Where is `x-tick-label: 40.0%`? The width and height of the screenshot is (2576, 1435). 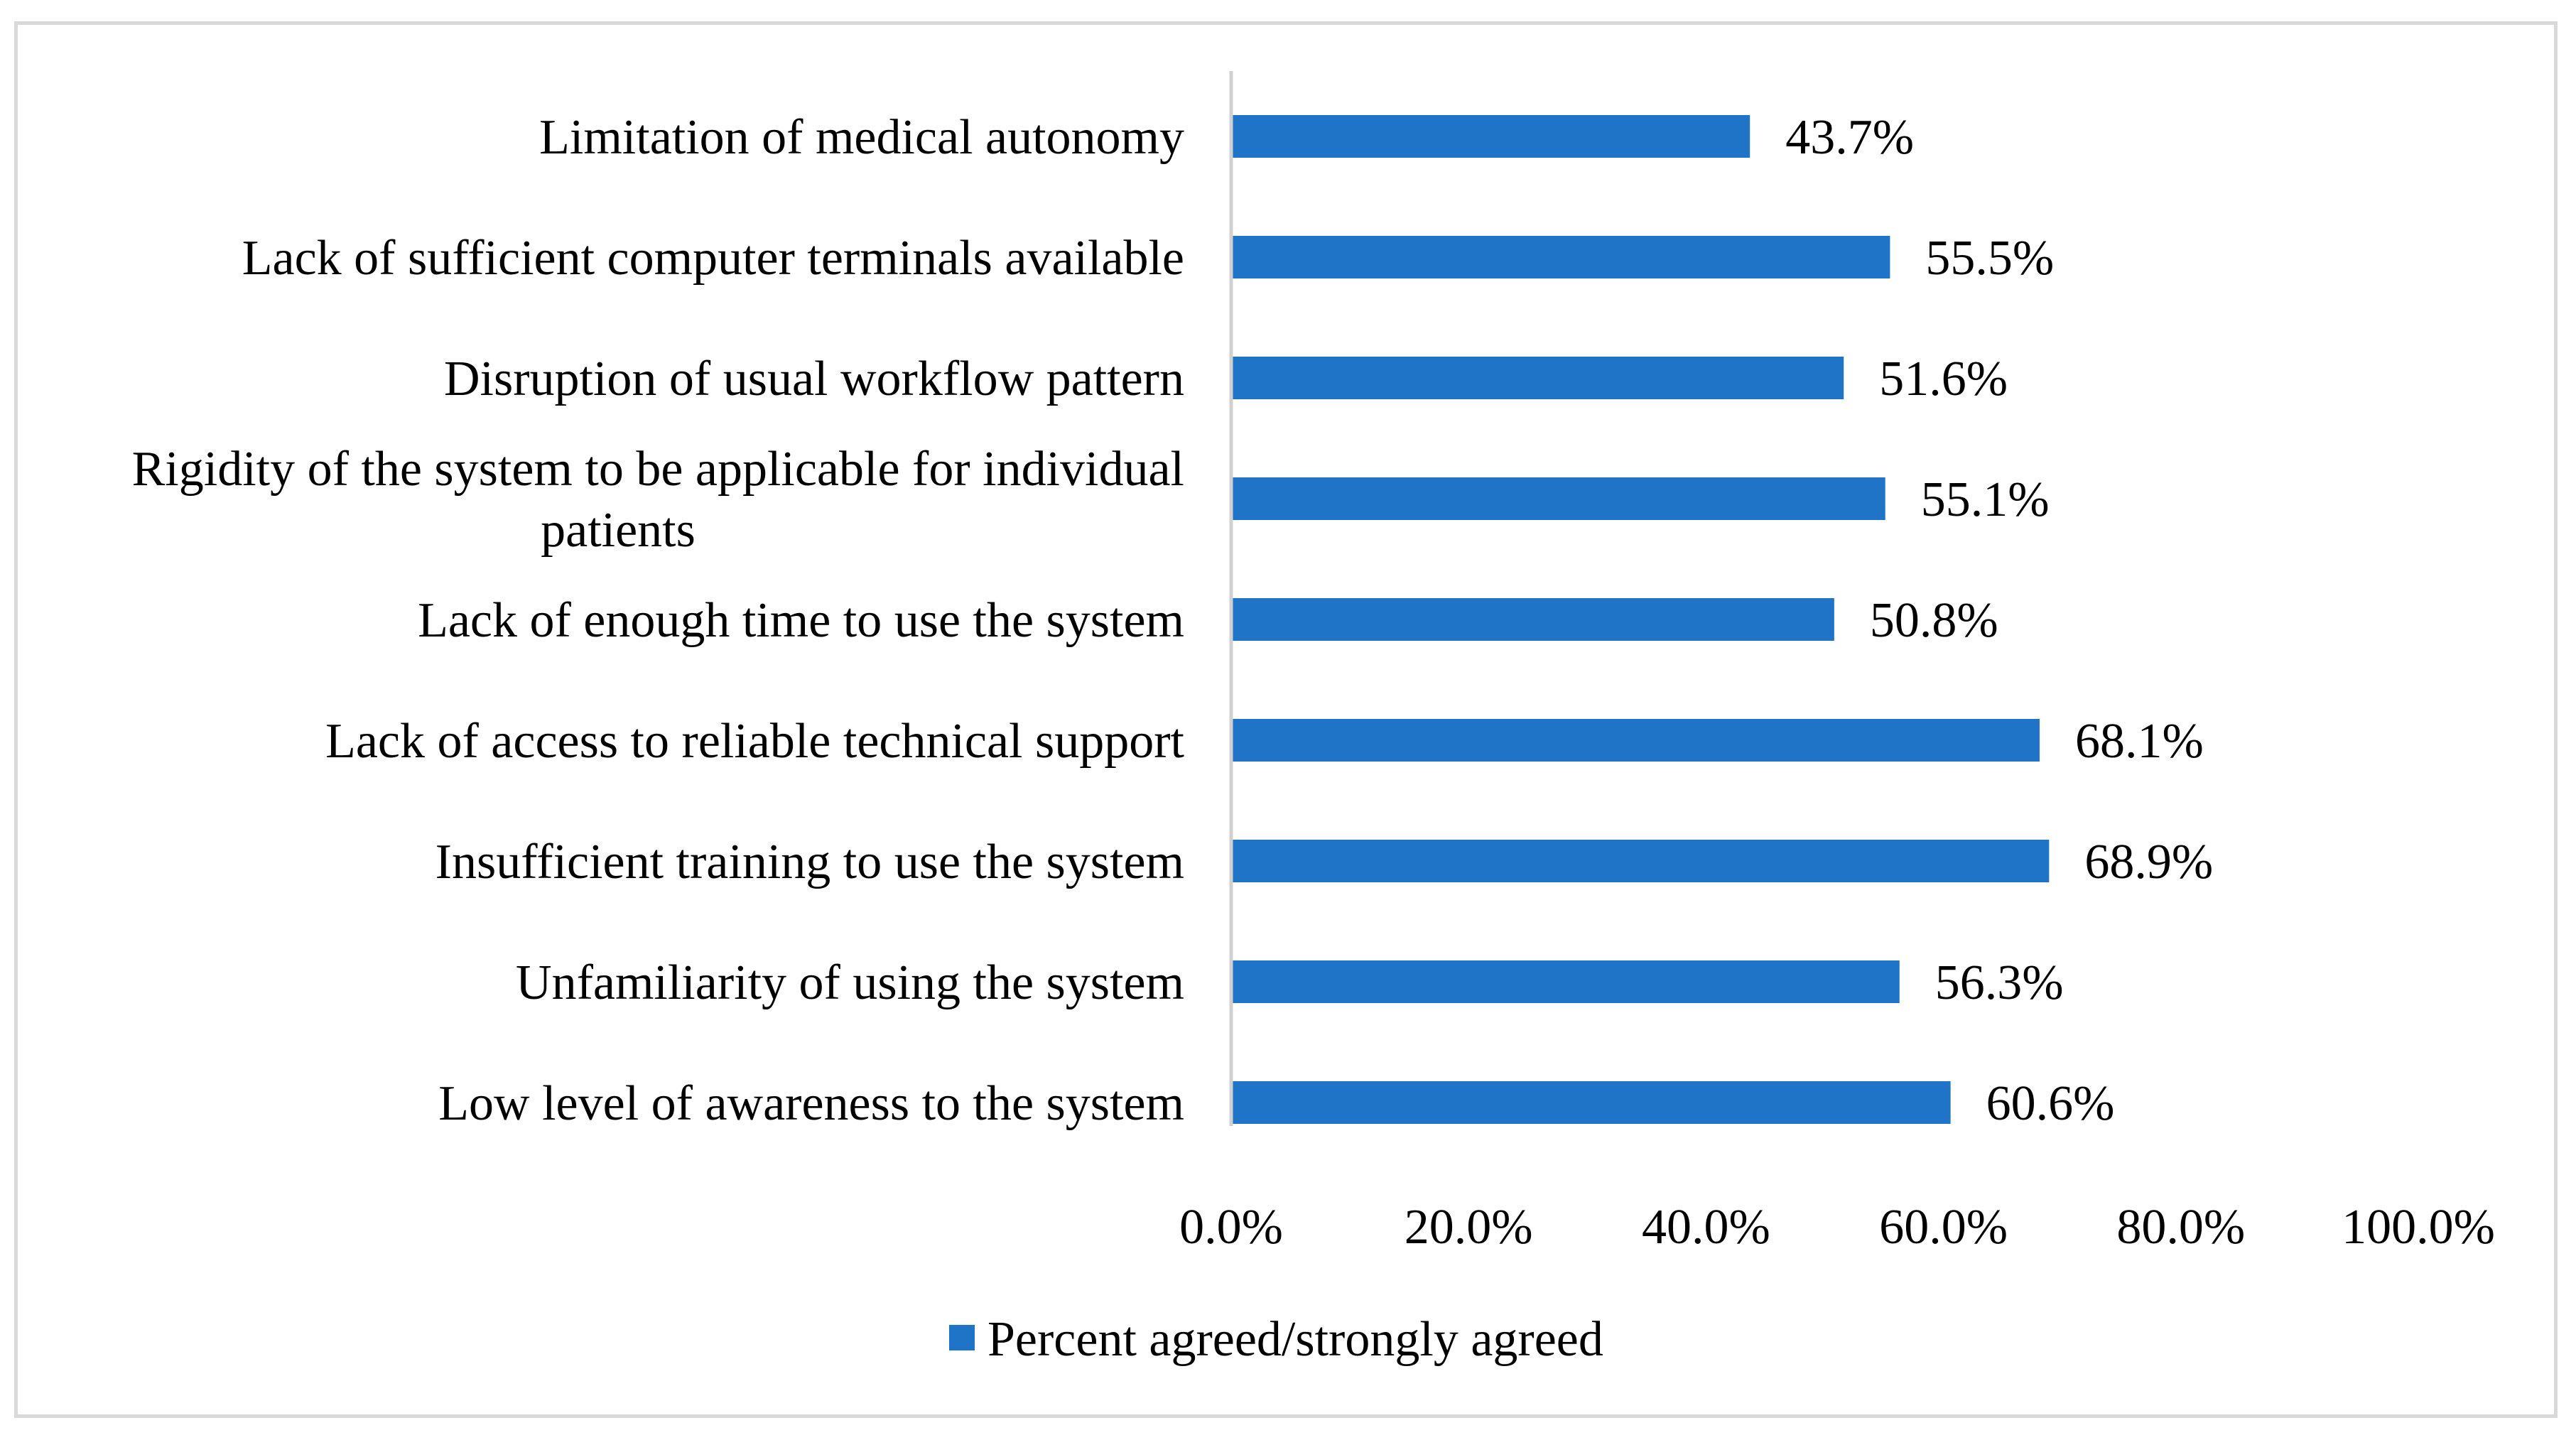 x-tick-label: 40.0% is located at coordinates (1706, 1227).